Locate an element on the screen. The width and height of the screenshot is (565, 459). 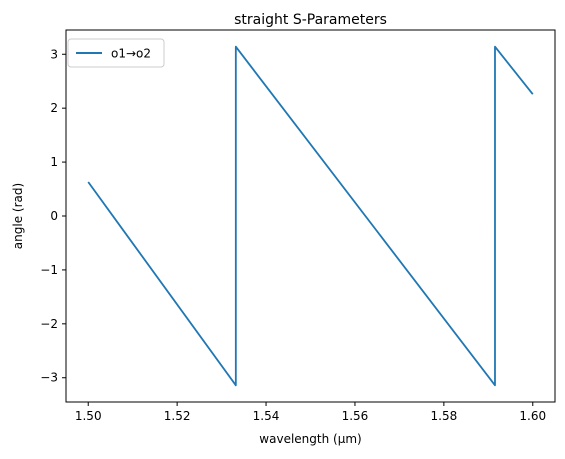
x-tick-label: 1.54 is located at coordinates (266, 416).